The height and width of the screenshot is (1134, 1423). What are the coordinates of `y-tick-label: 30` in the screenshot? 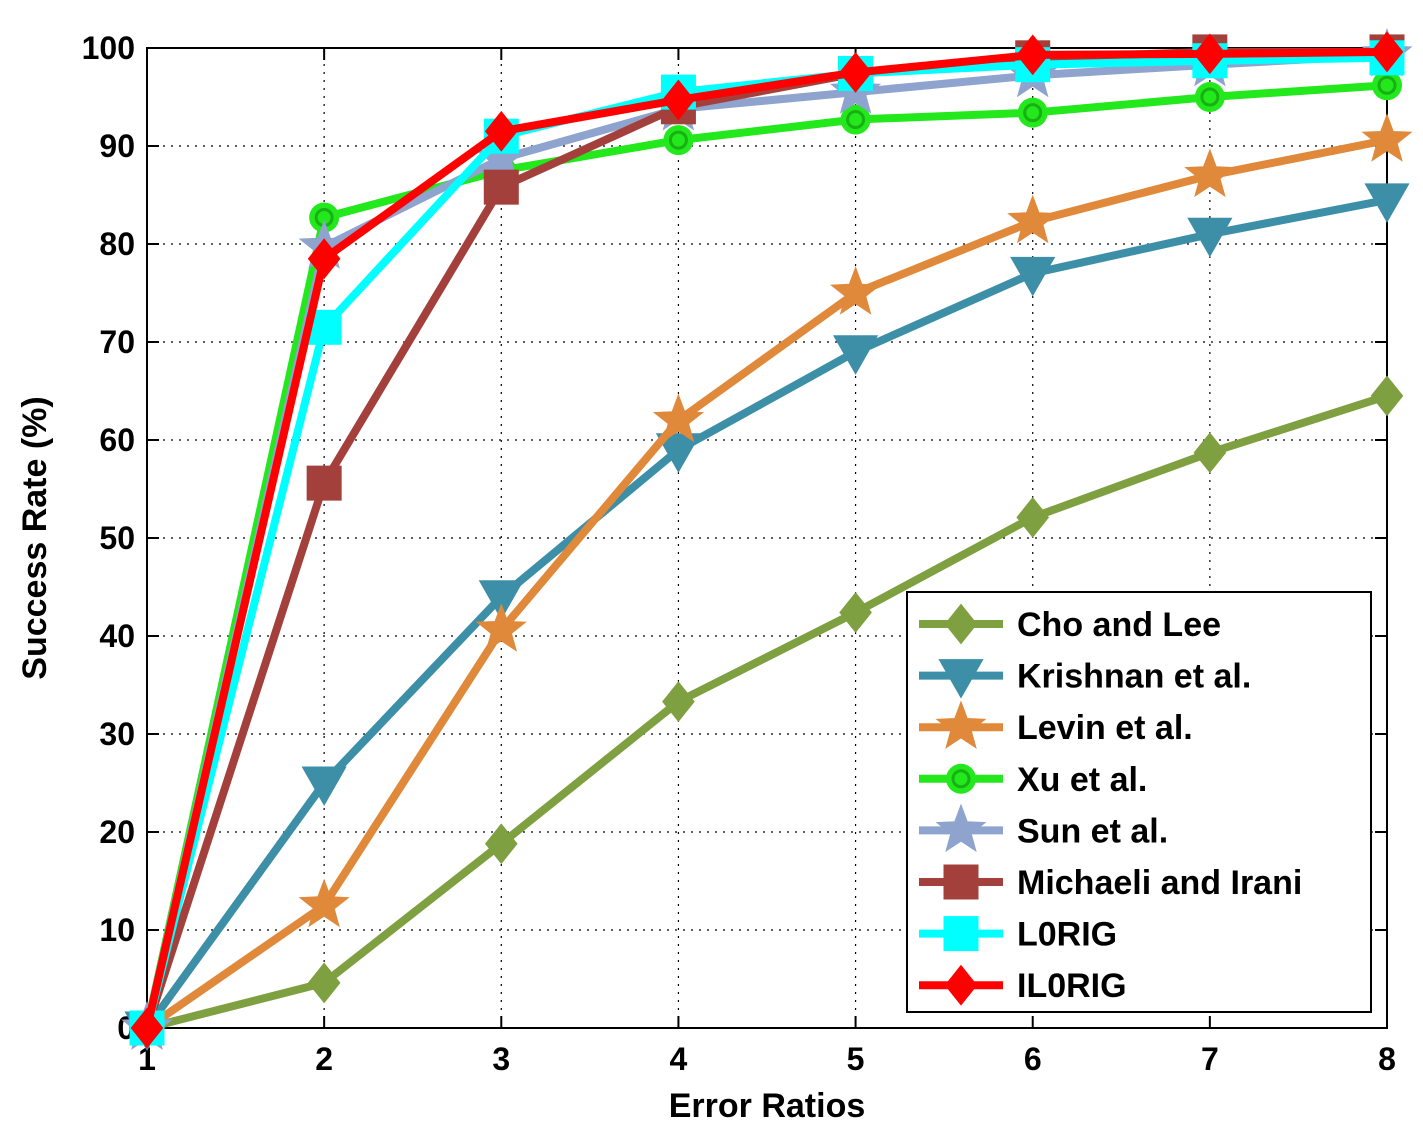 It's located at (117, 734).